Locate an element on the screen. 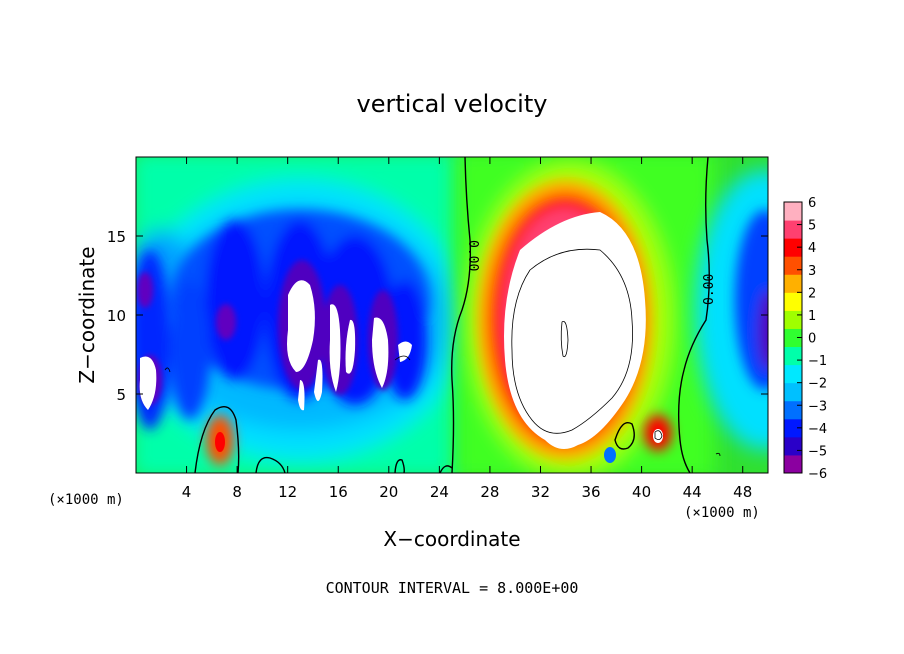 The width and height of the screenshot is (904, 654). x-axis-label: X−coordinate is located at coordinates (451, 539).